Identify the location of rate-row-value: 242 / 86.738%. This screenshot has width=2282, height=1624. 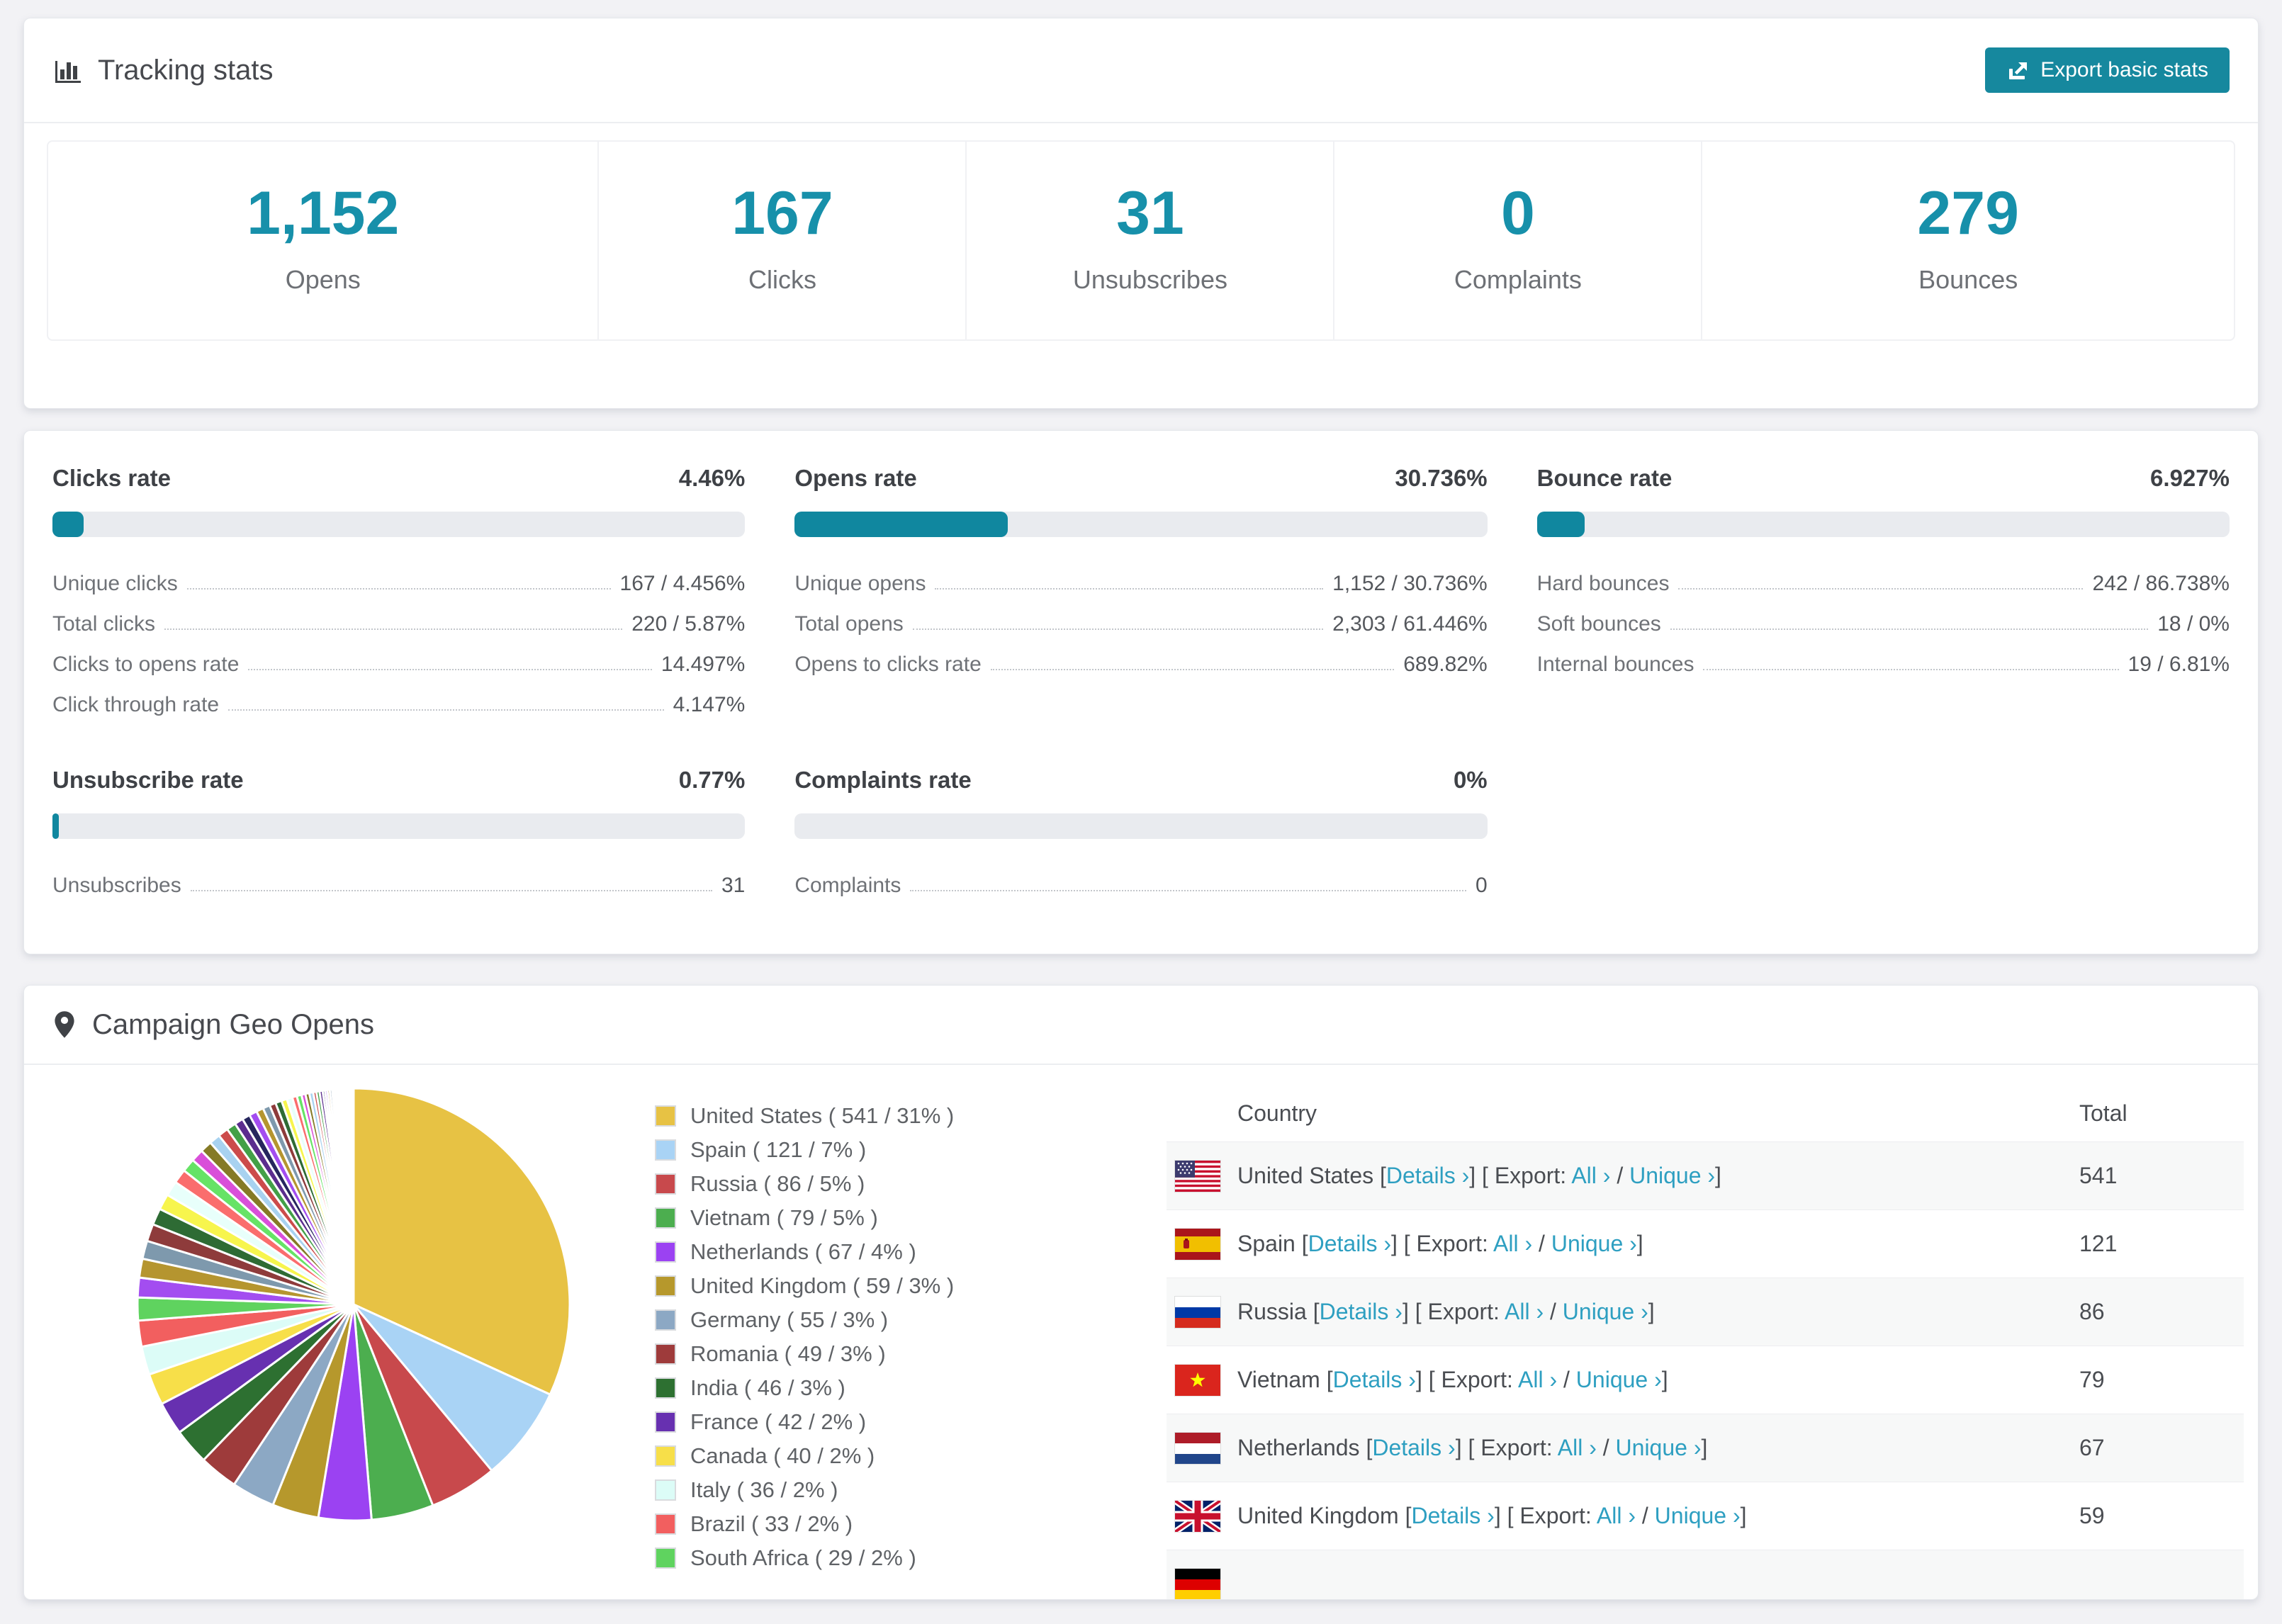
(2161, 583).